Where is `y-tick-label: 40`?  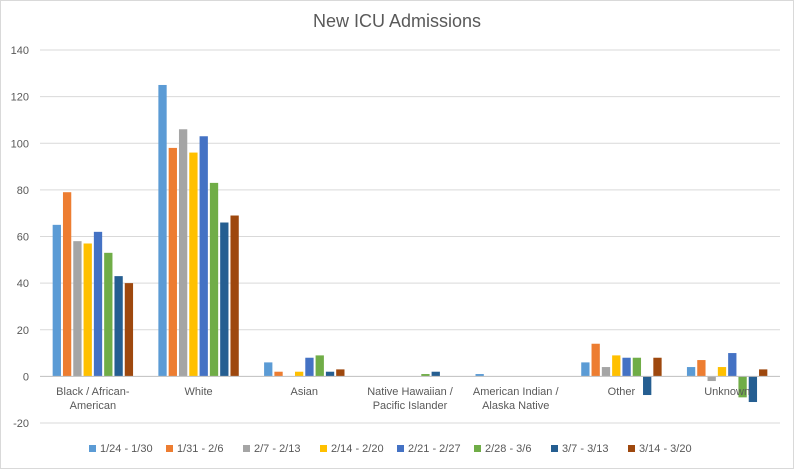
y-tick-label: 40 is located at coordinates (23, 284).